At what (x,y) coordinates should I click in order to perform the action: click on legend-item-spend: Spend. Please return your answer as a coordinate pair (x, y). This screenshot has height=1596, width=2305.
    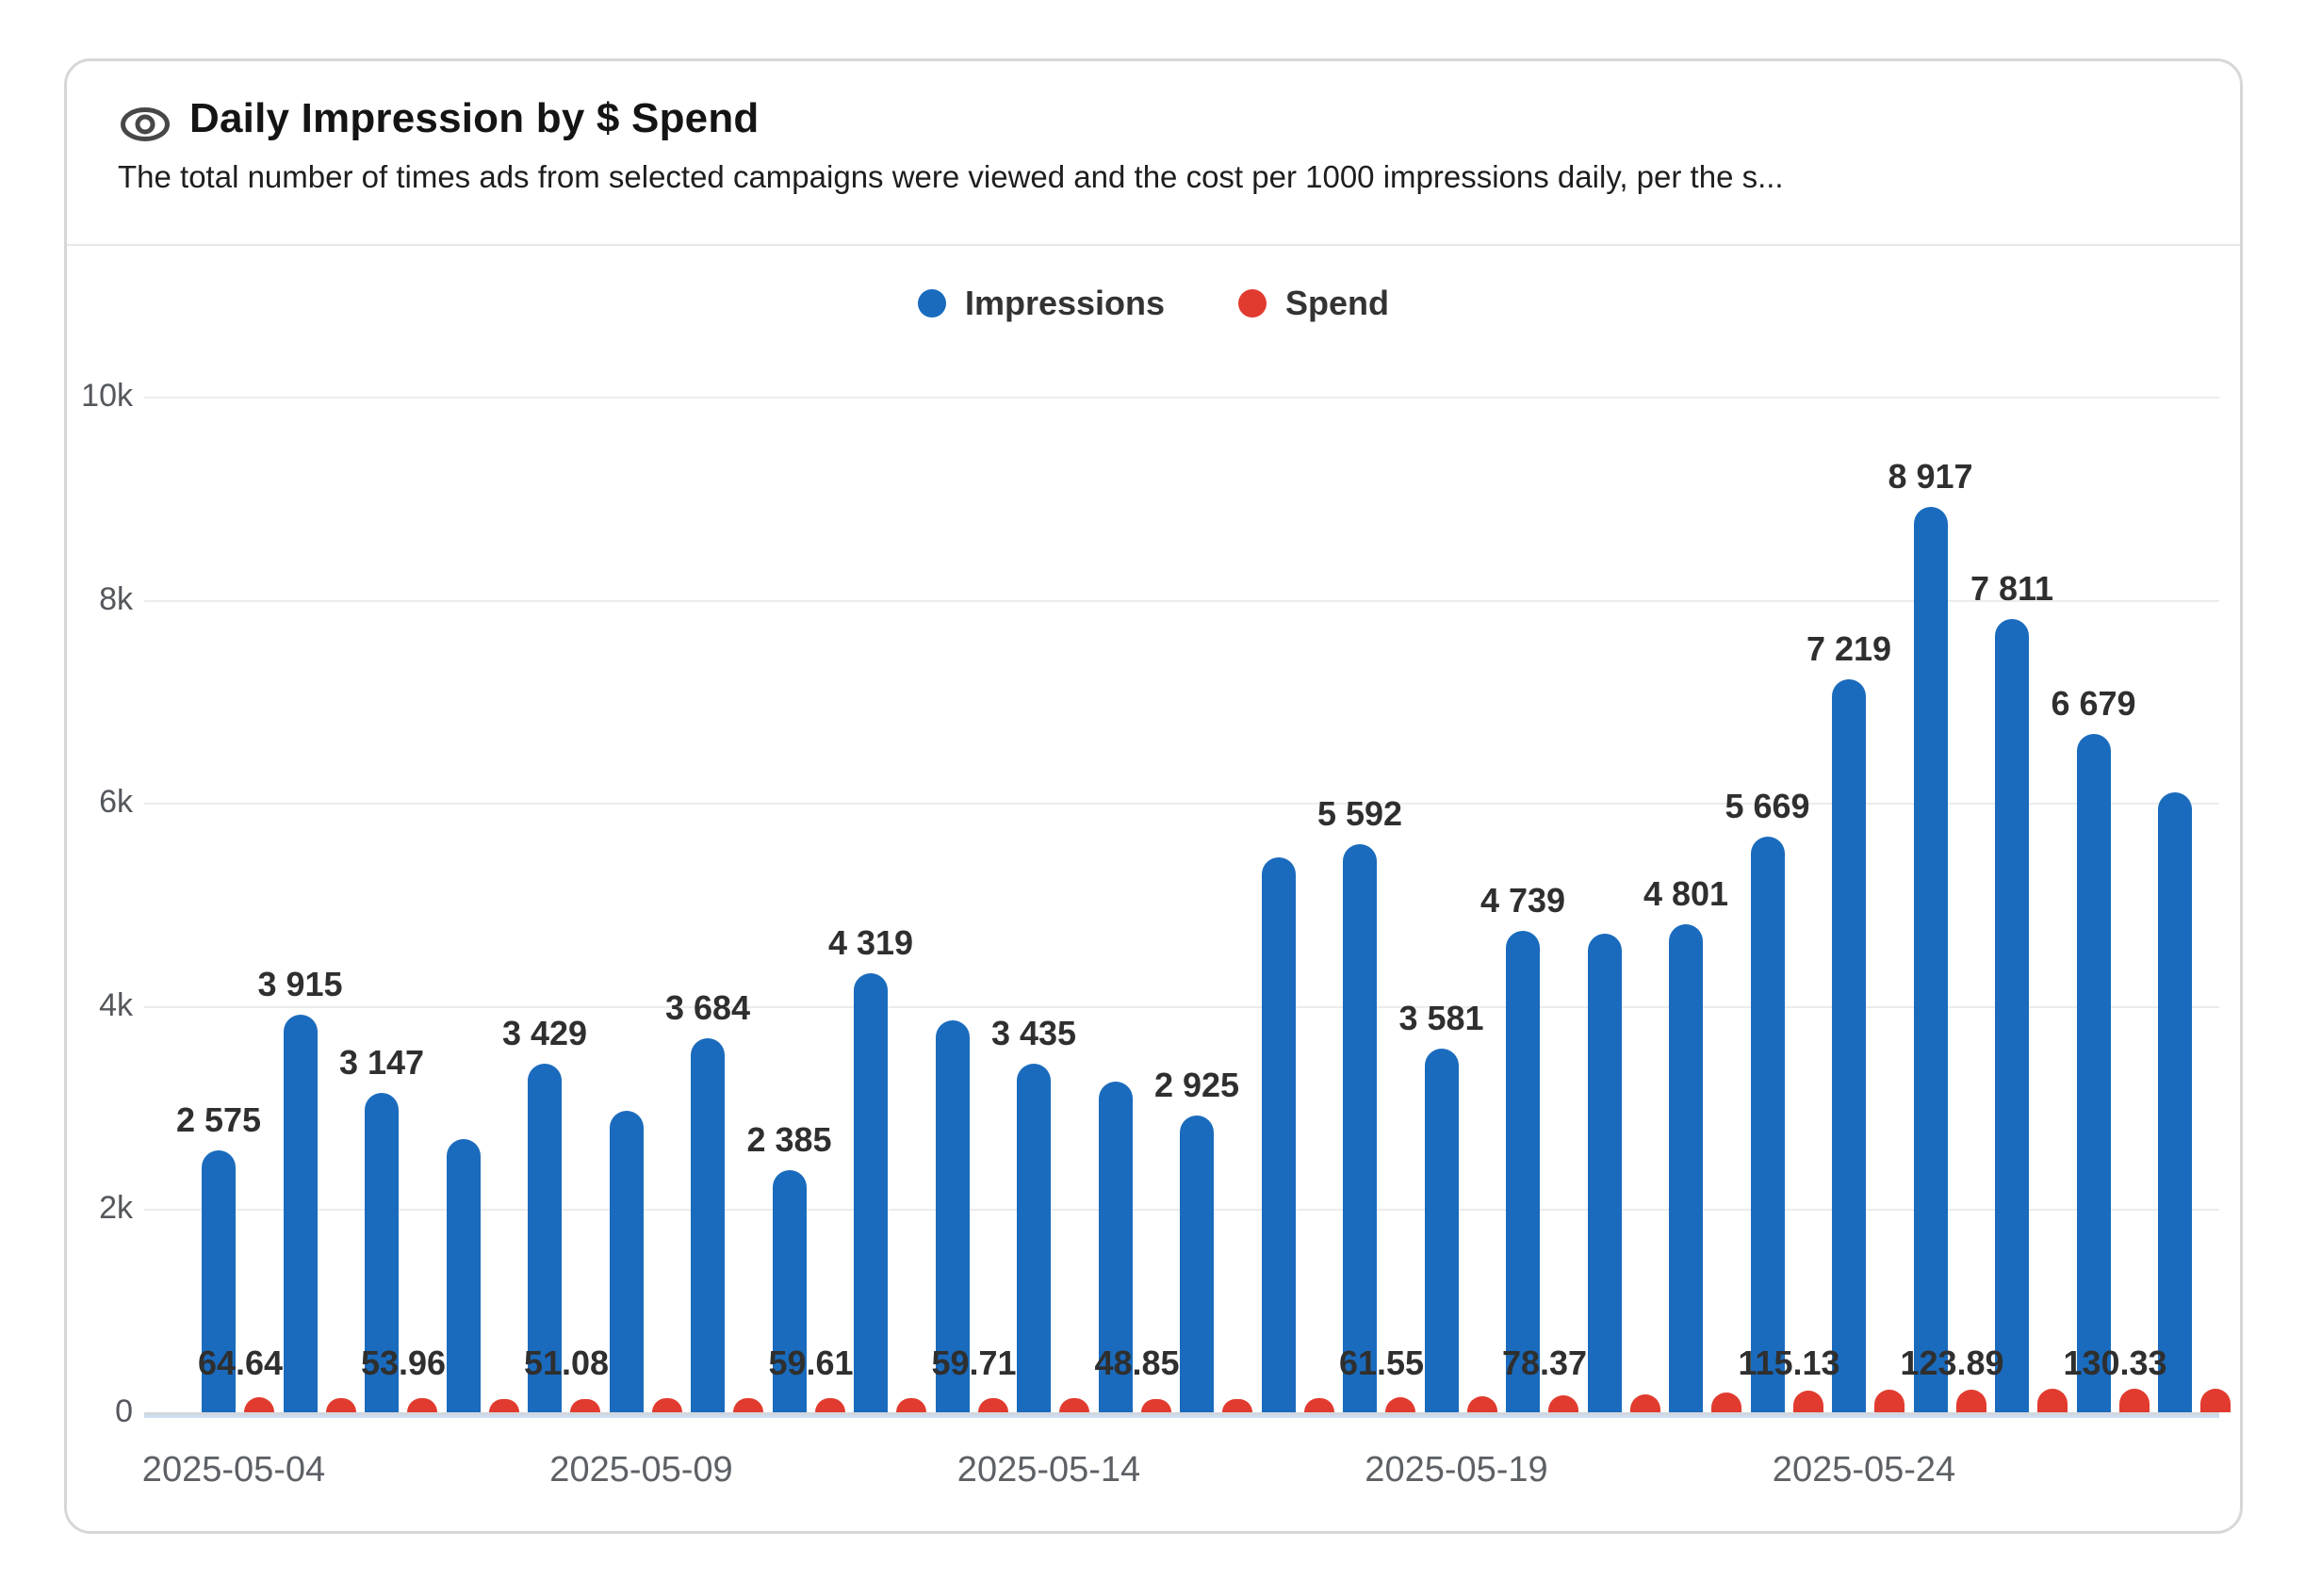
    Looking at the image, I should click on (1313, 303).